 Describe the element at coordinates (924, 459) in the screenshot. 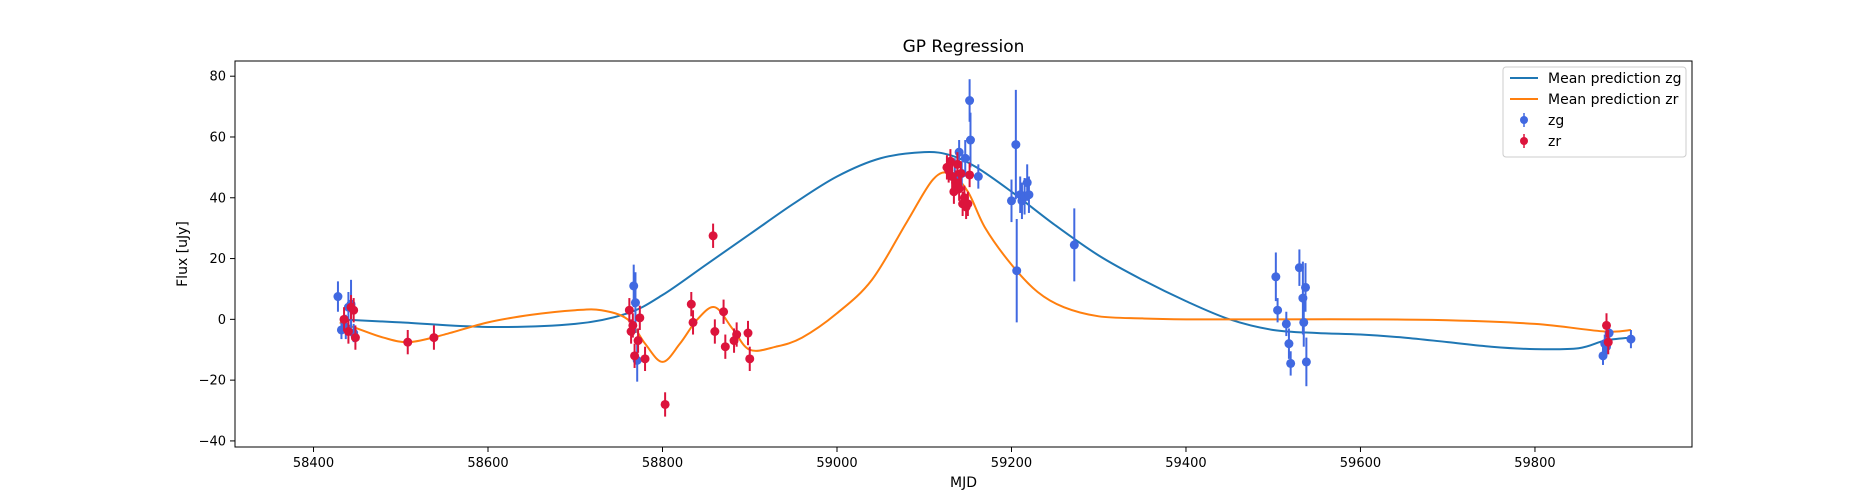

I see `x-axis: 58400 58600 58800 59000 59200 59400 59600 59800` at that location.